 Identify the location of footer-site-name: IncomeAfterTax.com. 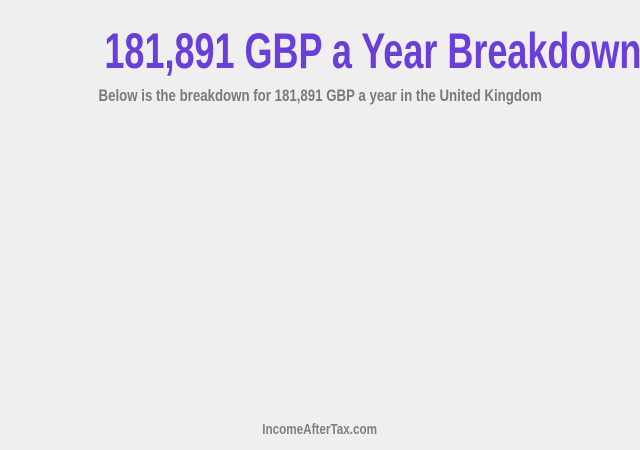
(320, 429).